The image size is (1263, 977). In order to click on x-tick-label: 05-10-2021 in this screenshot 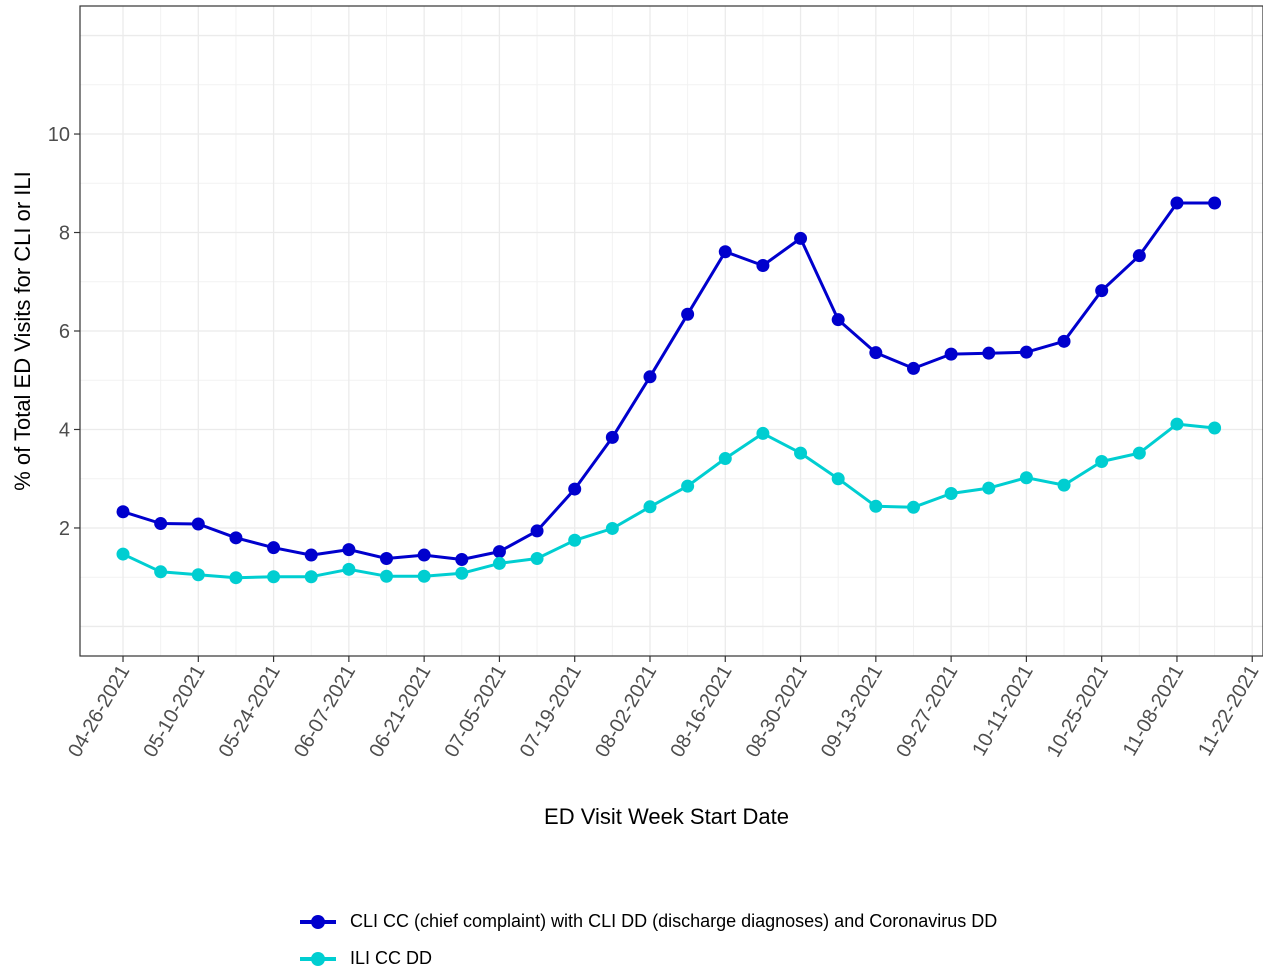, I will do `click(174, 712)`.